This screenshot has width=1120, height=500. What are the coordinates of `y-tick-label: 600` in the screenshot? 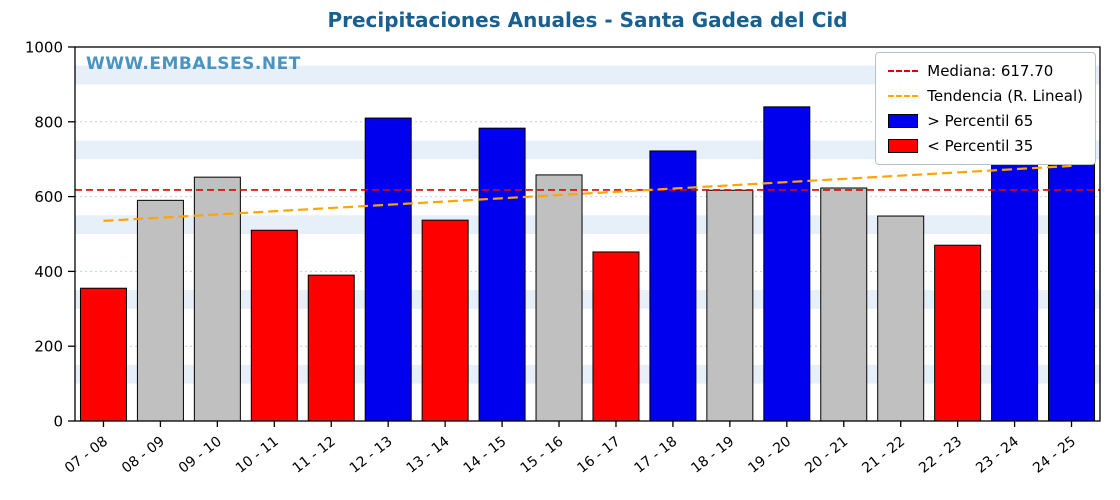 It's located at (48, 197).